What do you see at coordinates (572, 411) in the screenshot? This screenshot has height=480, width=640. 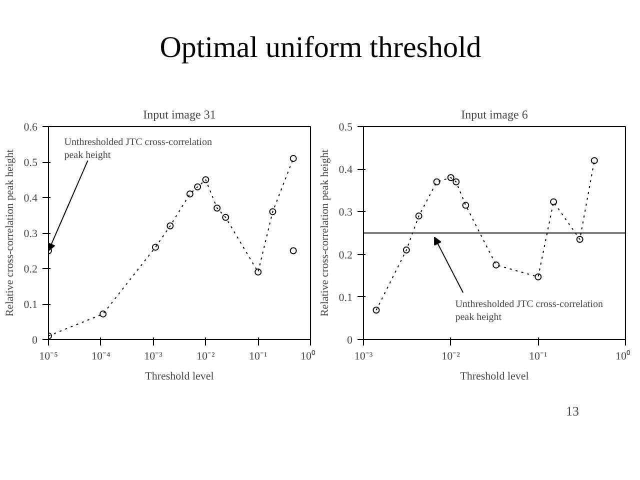 I see `text: 13` at bounding box center [572, 411].